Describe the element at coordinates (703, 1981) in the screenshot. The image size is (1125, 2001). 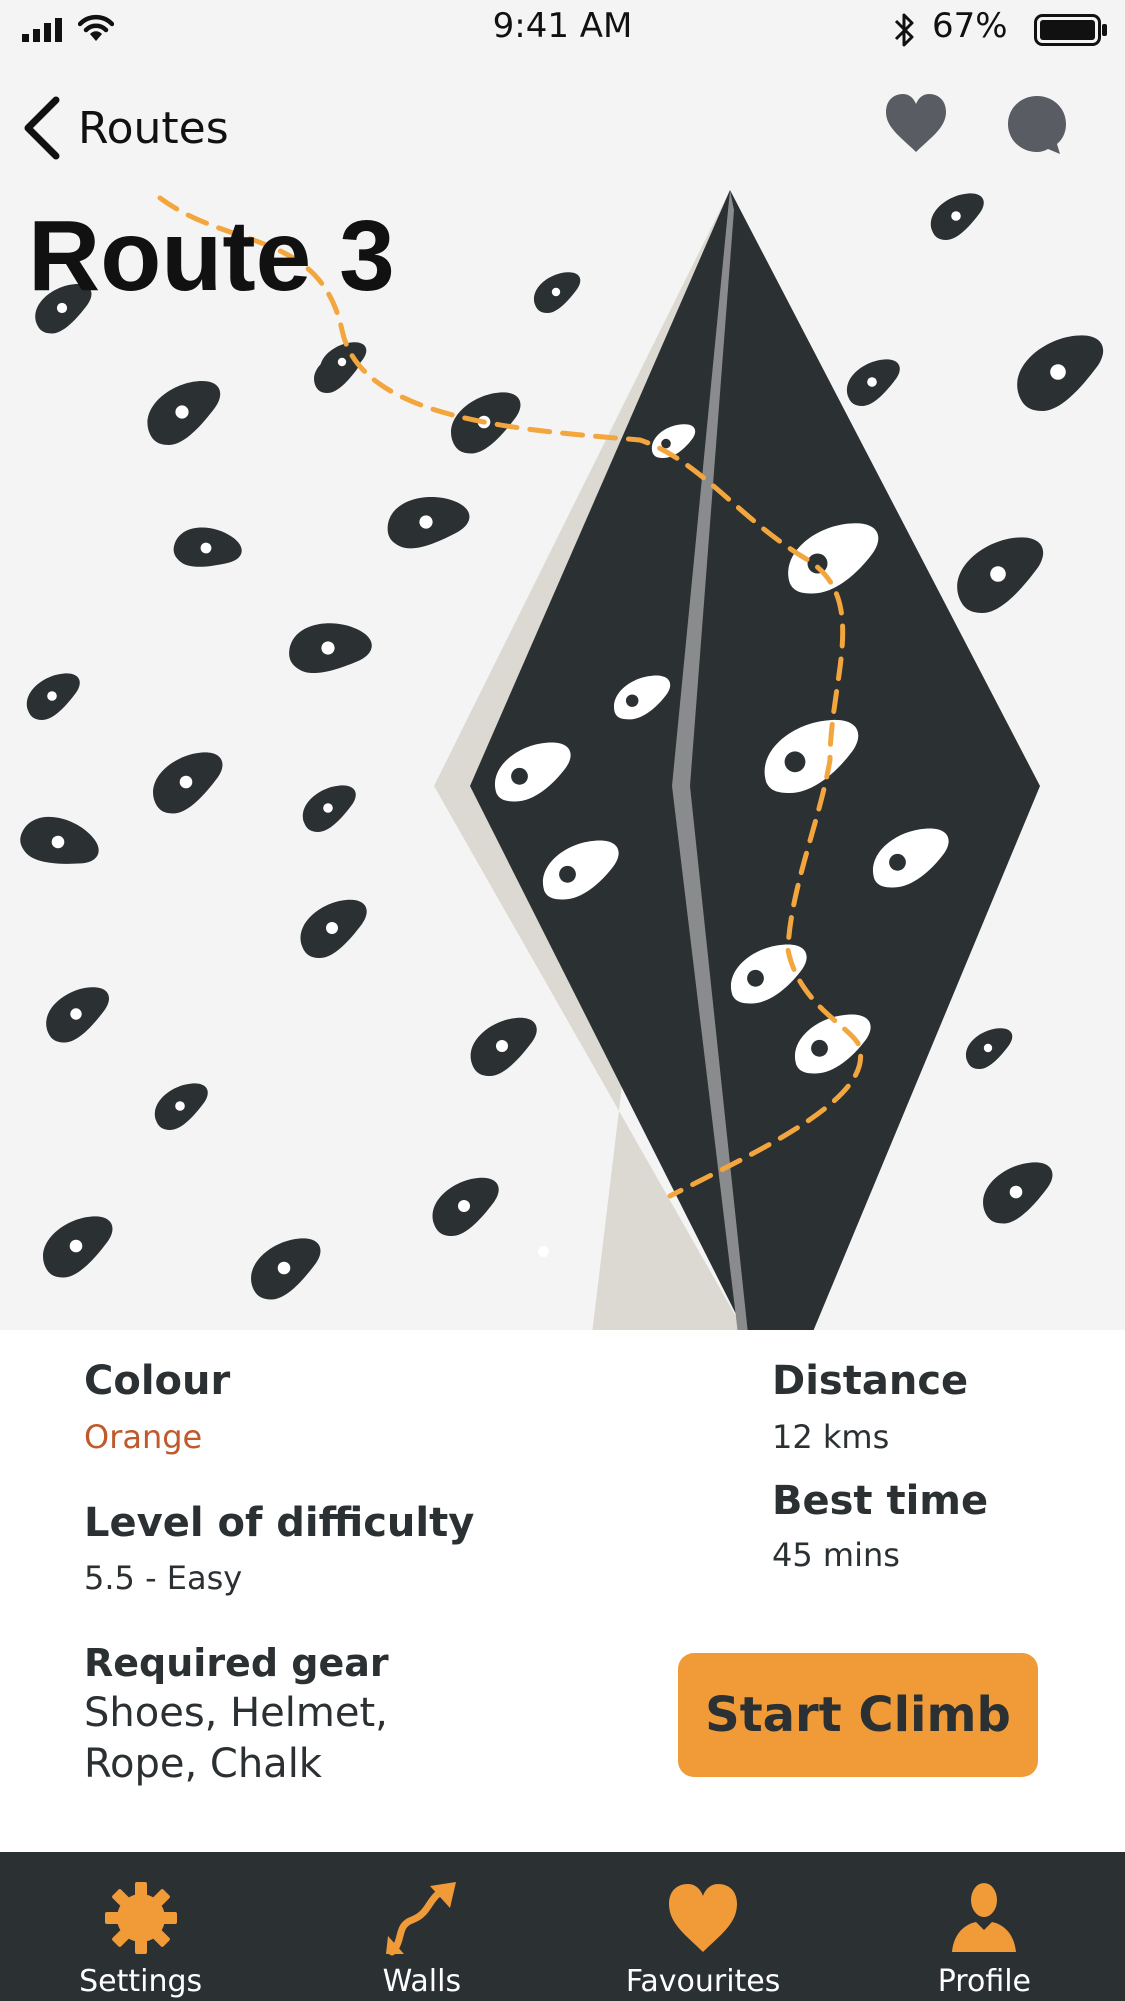
I see `tab-label: Favourites` at that location.